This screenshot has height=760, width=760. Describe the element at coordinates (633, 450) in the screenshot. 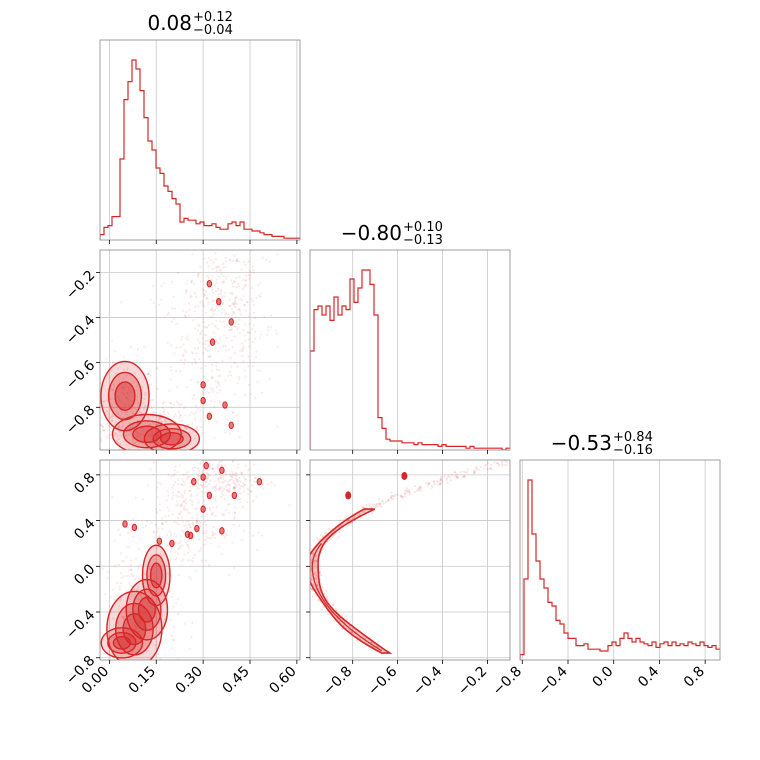

I see `param-2-lower-error: −0.16` at that location.